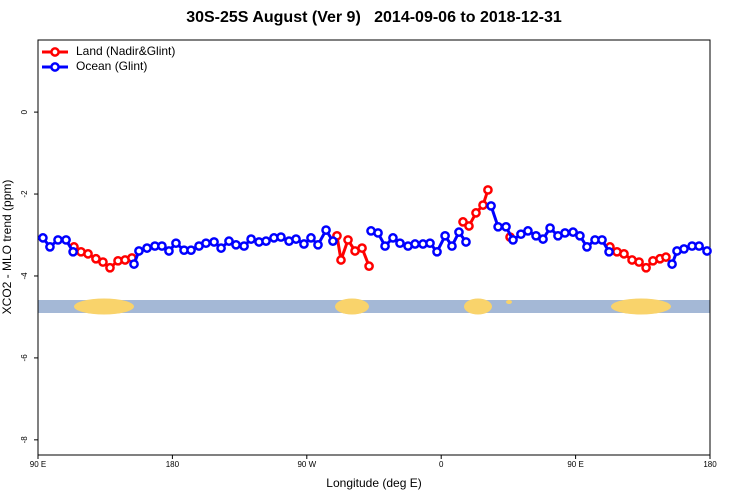 Image resolution: width=750 pixels, height=500 pixels. I want to click on ocean-band, so click(374, 306).